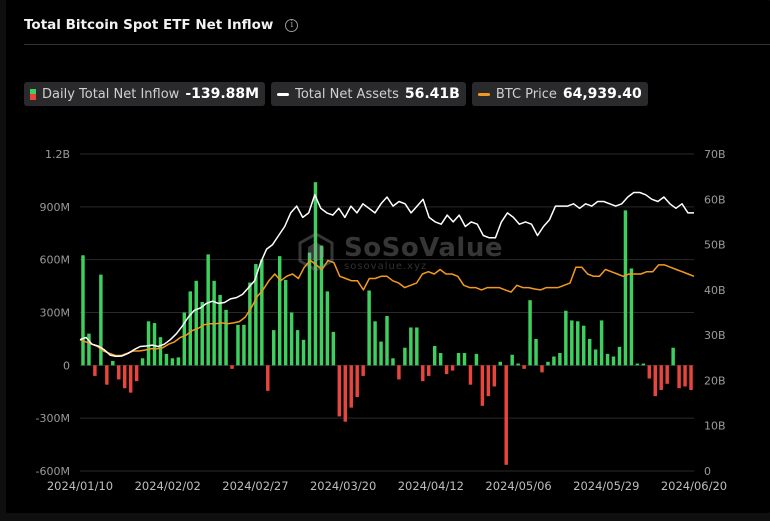 This screenshot has width=770, height=521. Describe the element at coordinates (111, 94) in the screenshot. I see `legend-label: Daily Total Net Inflow` at that location.